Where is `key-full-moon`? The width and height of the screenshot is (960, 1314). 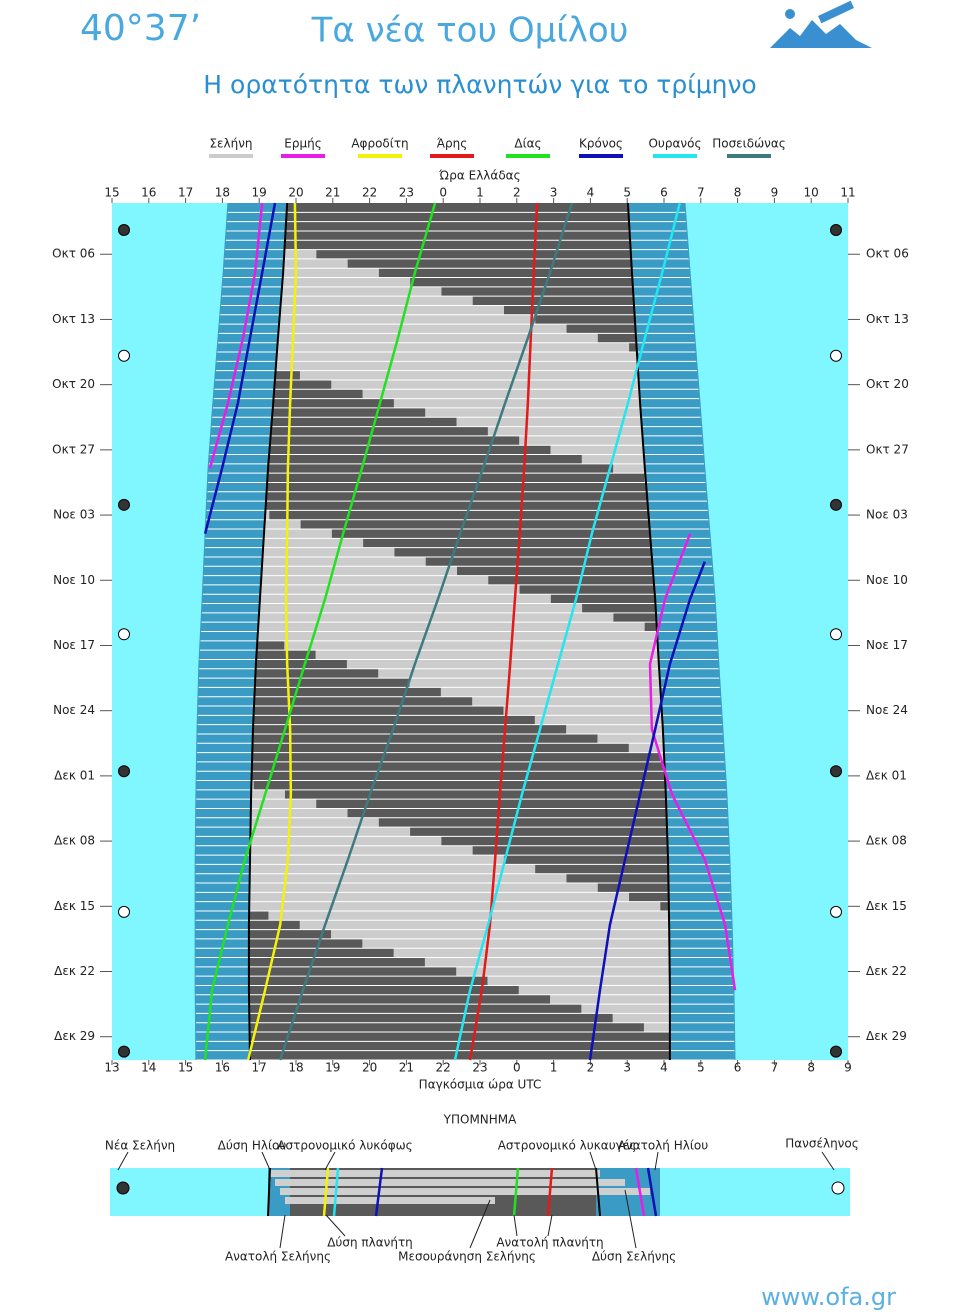
key-full-moon is located at coordinates (838, 1188).